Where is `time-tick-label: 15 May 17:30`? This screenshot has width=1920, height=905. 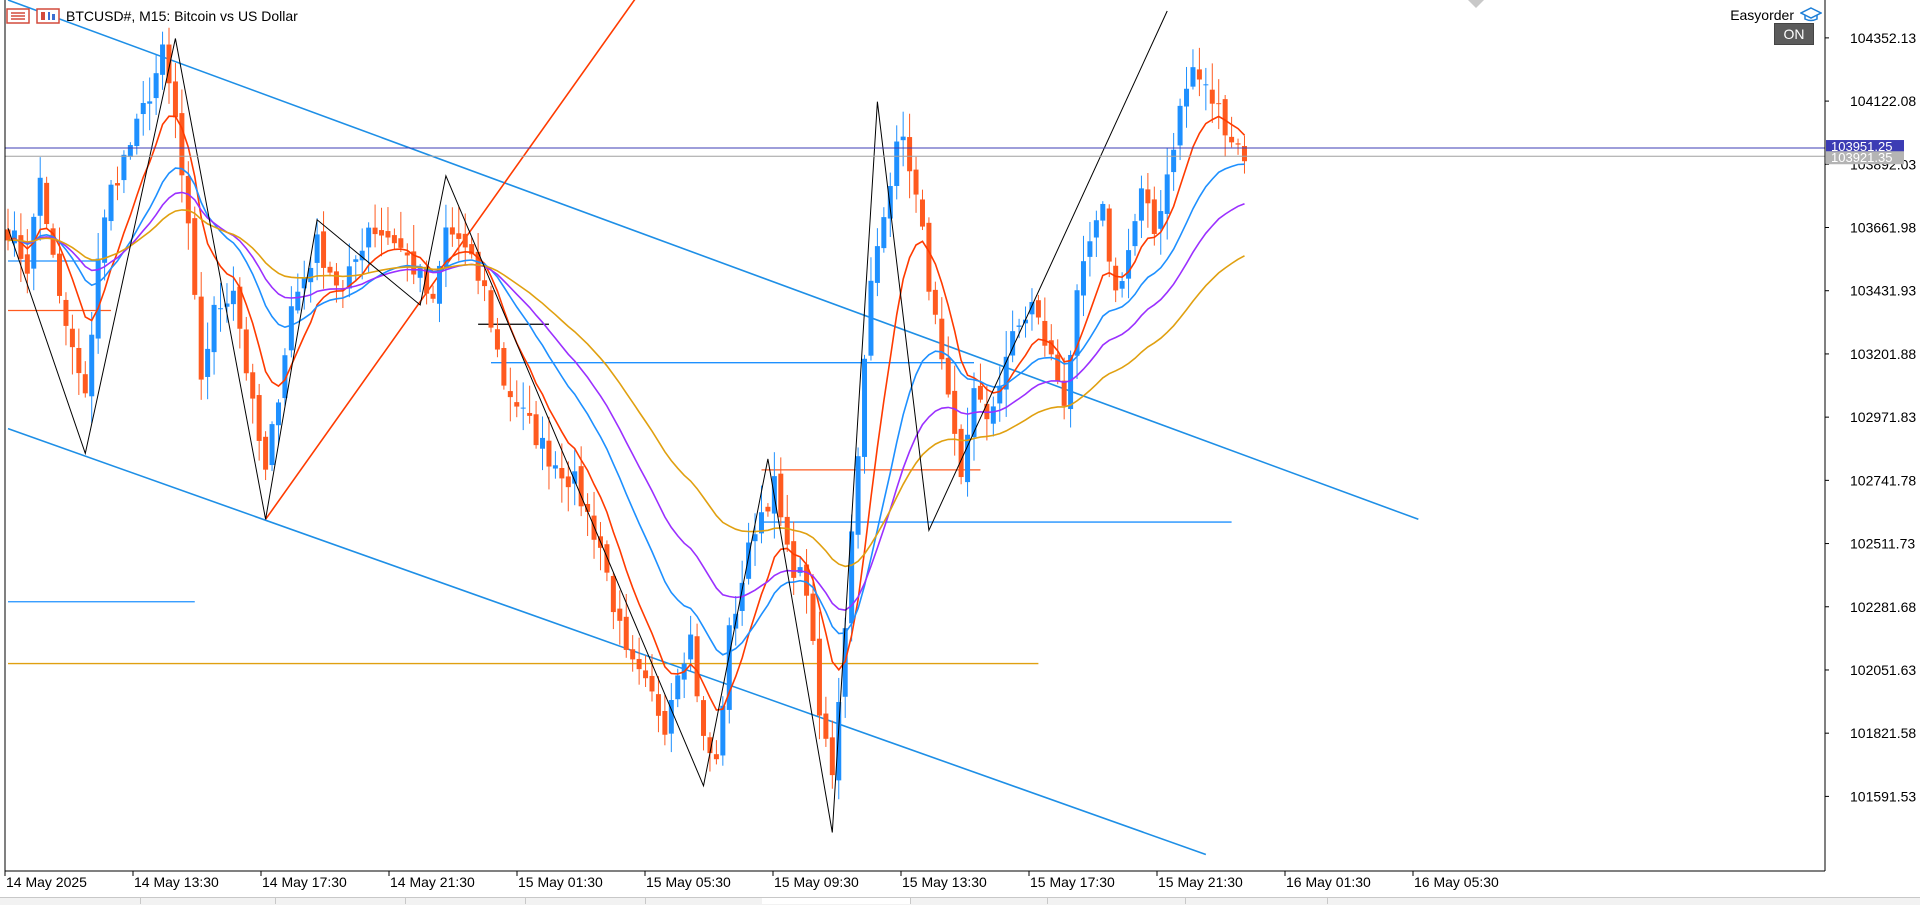 time-tick-label: 15 May 17:30 is located at coordinates (1072, 882).